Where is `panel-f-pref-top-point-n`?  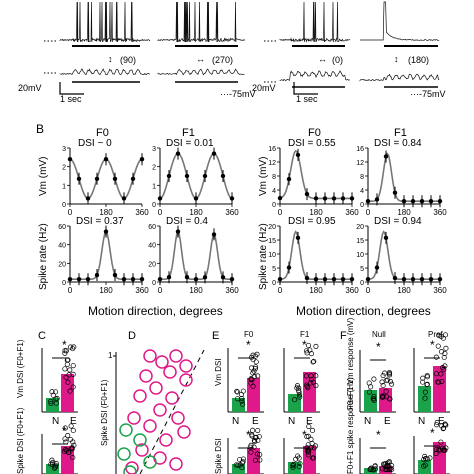 panel-f-pref-top-point-n is located at coordinates (427, 385).